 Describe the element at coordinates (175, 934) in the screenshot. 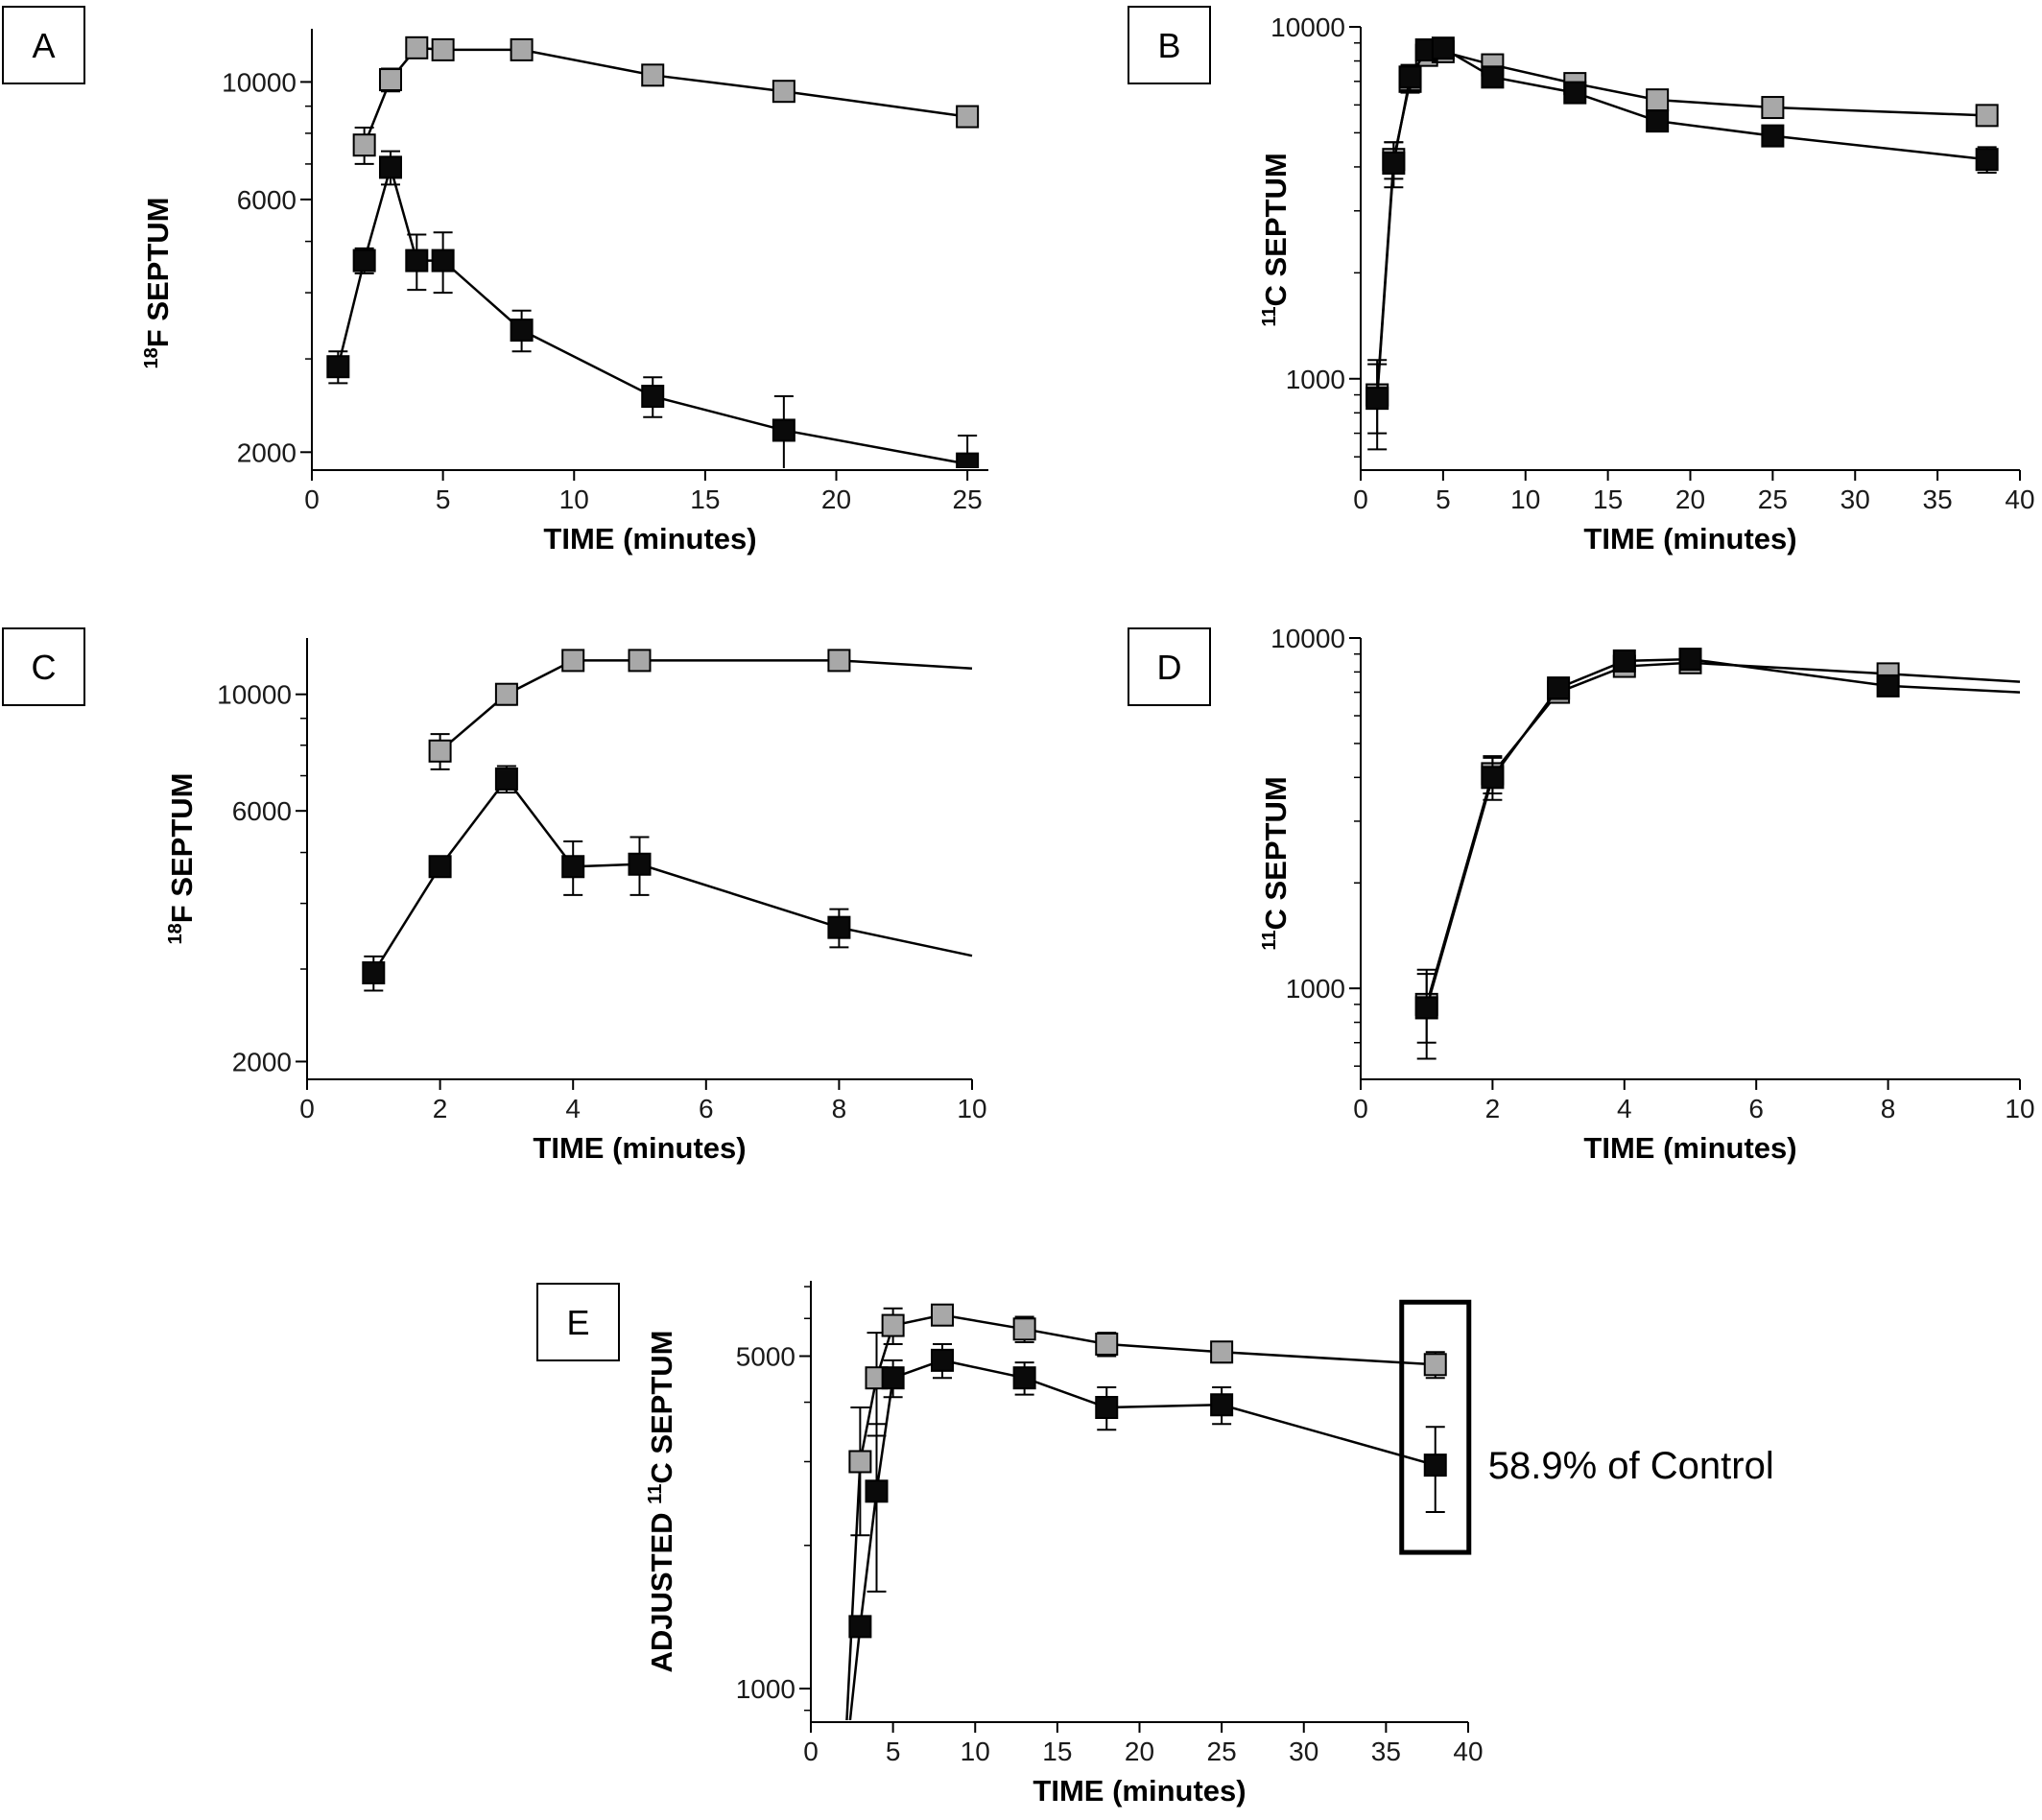

I see `y-axis-label-isotope: 18` at that location.